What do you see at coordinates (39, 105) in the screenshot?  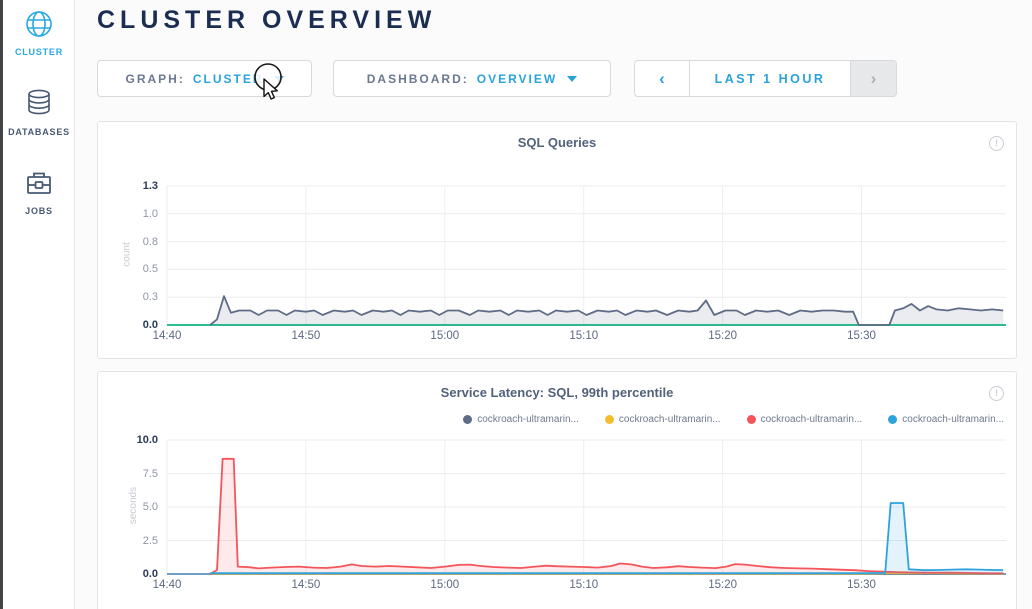 I see `database-icon` at bounding box center [39, 105].